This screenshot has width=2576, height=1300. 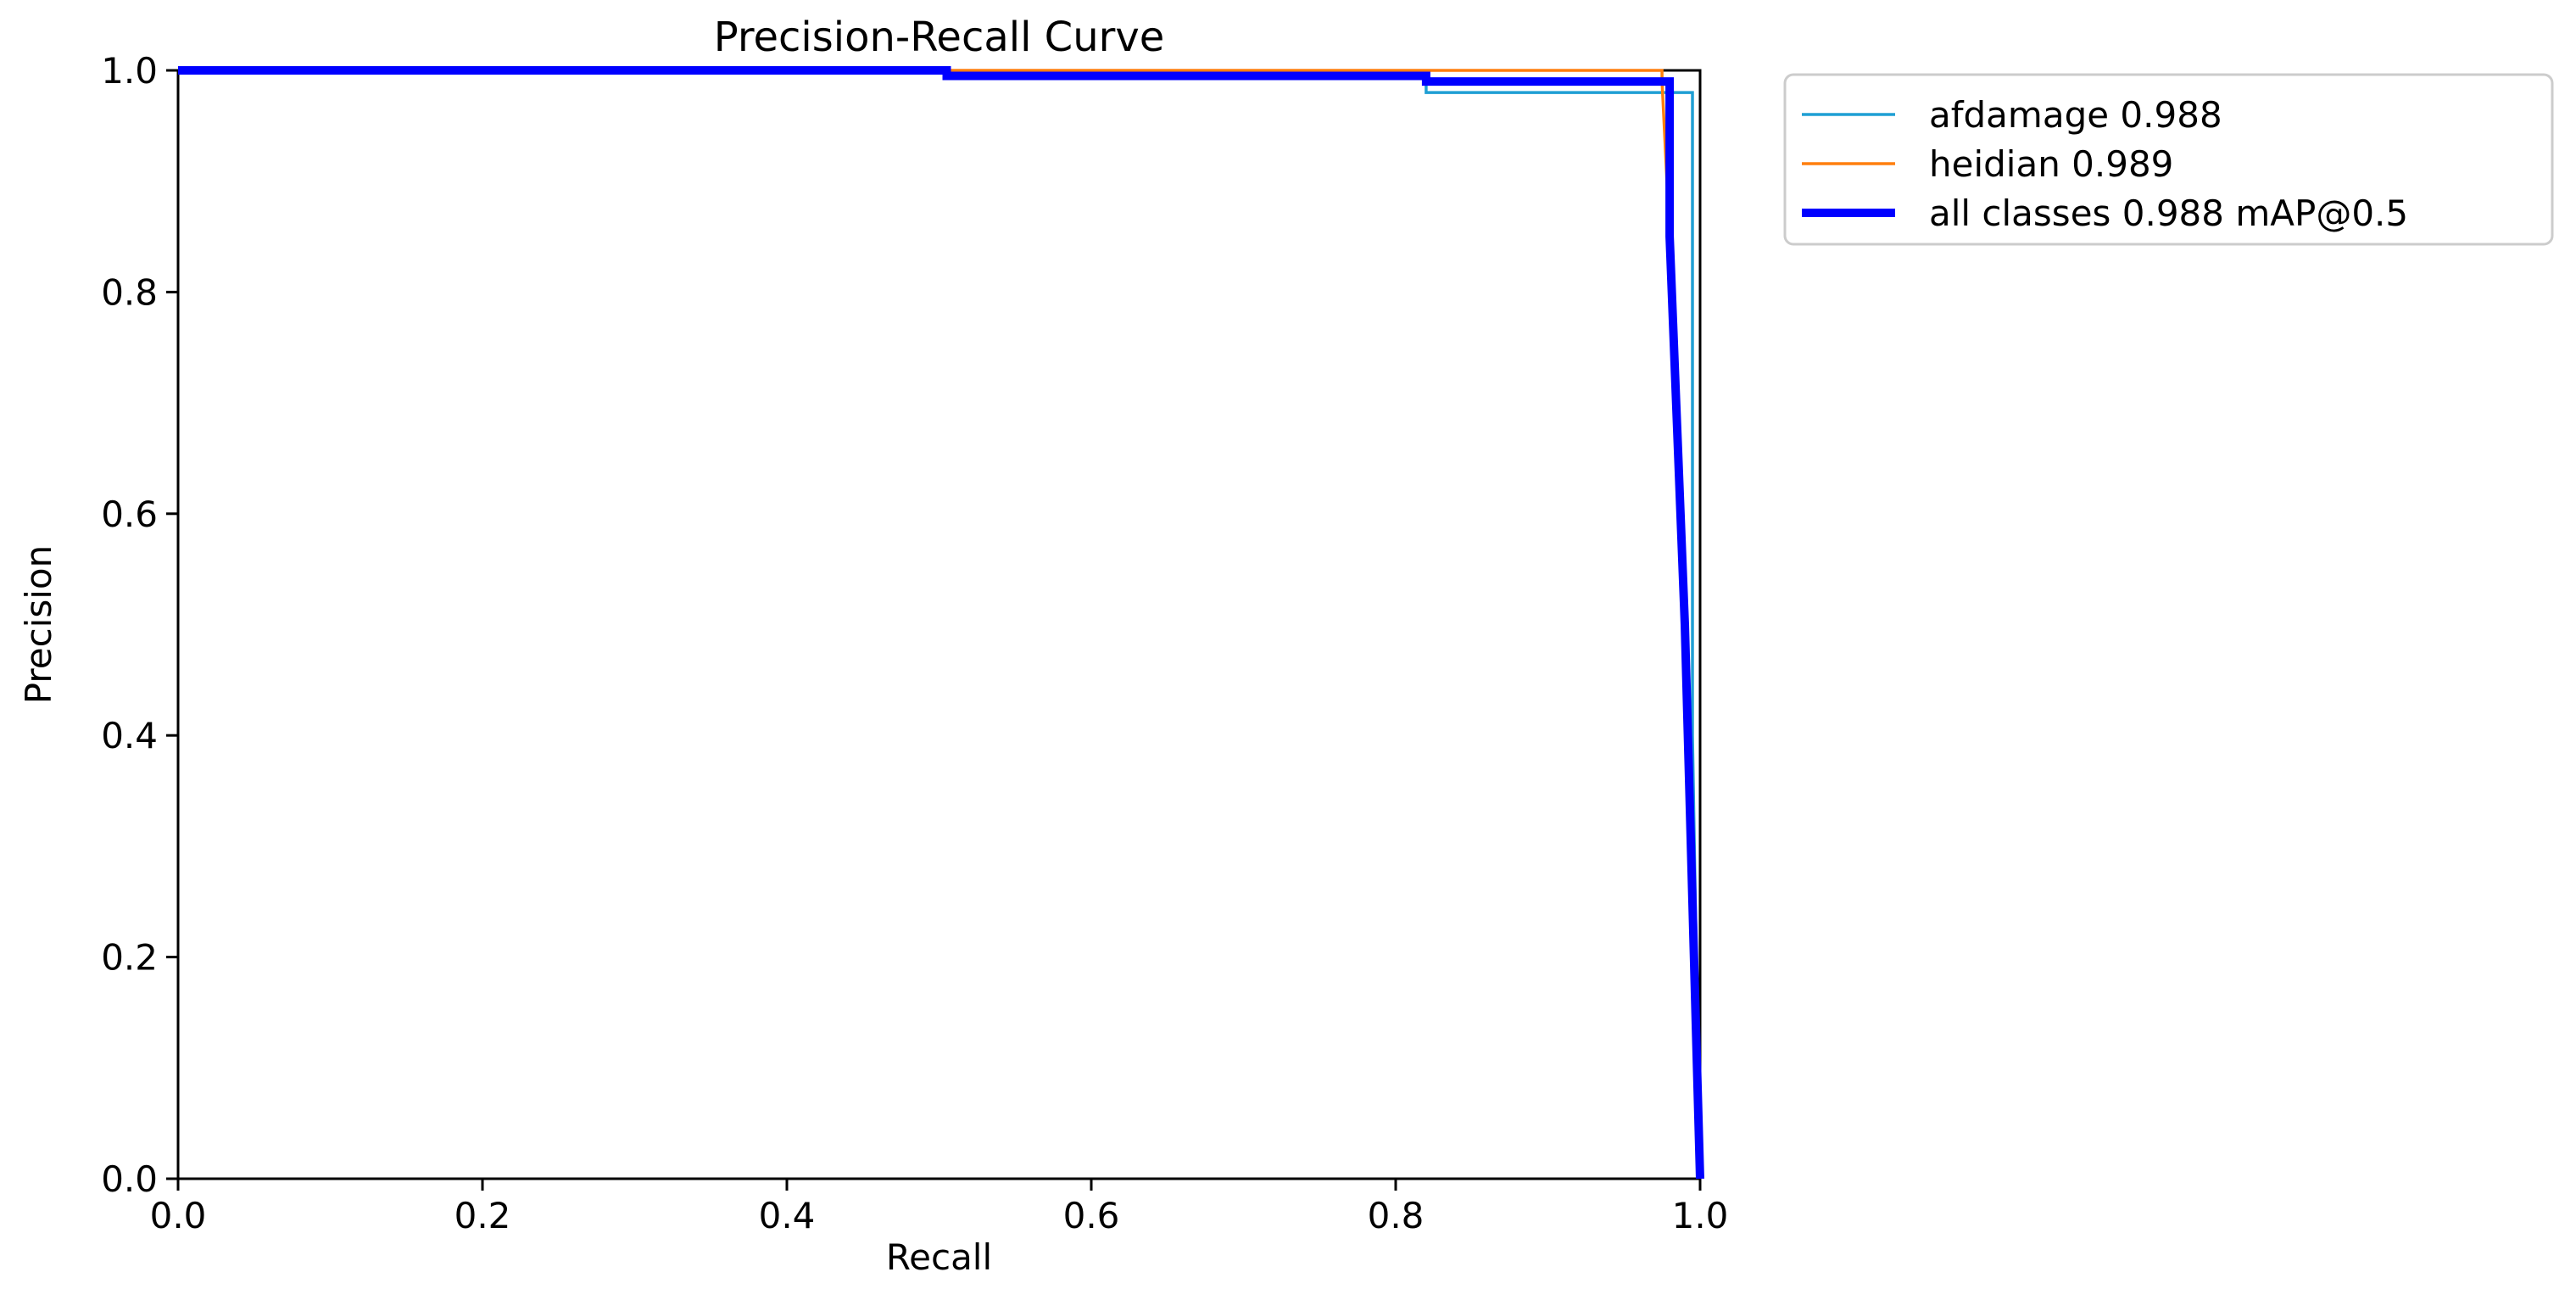 What do you see at coordinates (2051, 164) in the screenshot?
I see `legend-label-2: heidian 0.989` at bounding box center [2051, 164].